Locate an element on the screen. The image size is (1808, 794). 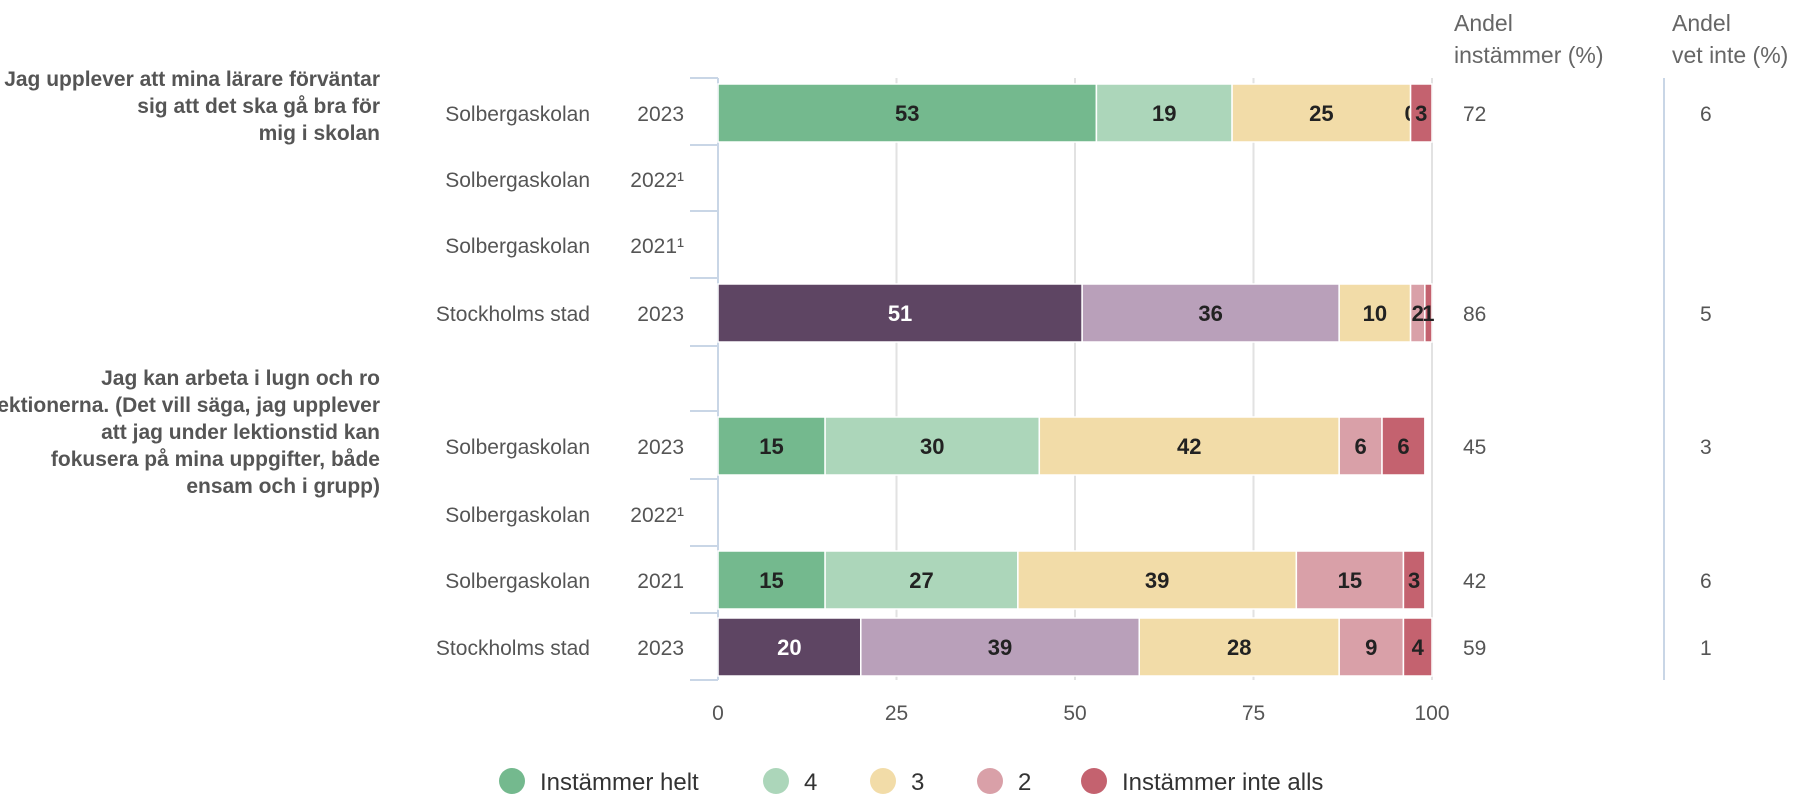
data-label: 4 is located at coordinates (1418, 647).